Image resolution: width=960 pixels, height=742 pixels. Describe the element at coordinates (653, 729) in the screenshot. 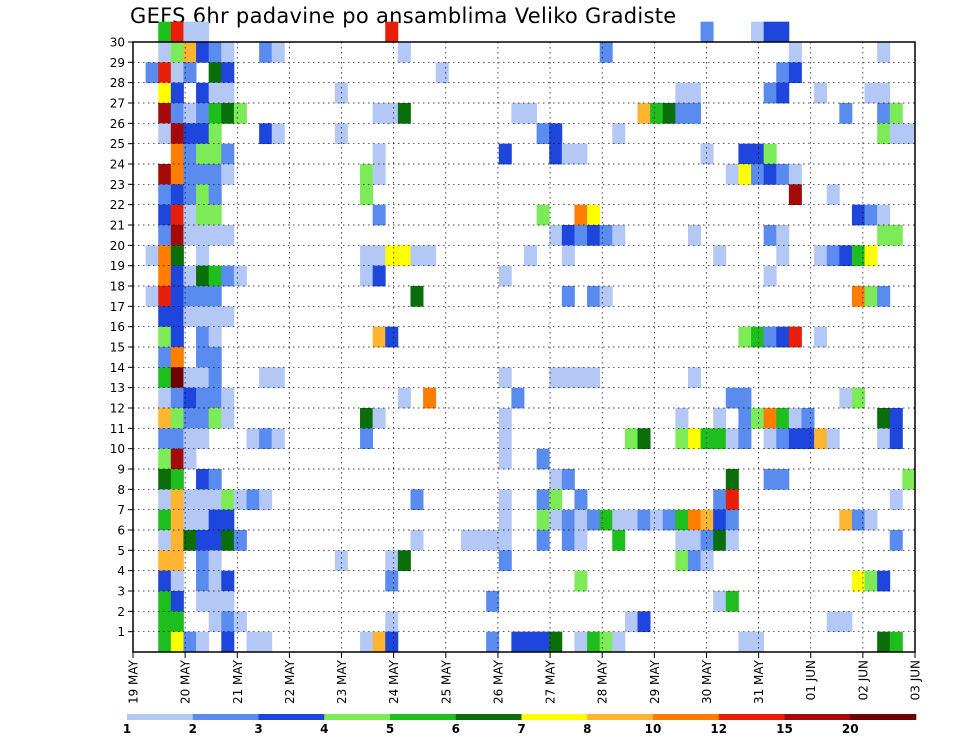

I see `legend-label: 10` at that location.